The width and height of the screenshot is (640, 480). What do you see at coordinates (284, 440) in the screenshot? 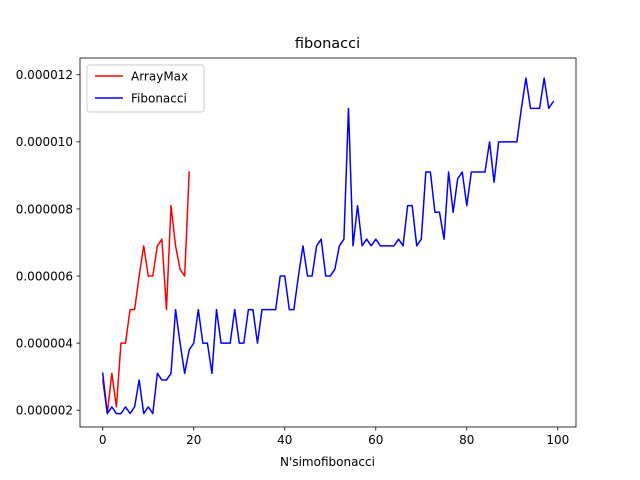
I see `x-tick-label: 40` at bounding box center [284, 440].